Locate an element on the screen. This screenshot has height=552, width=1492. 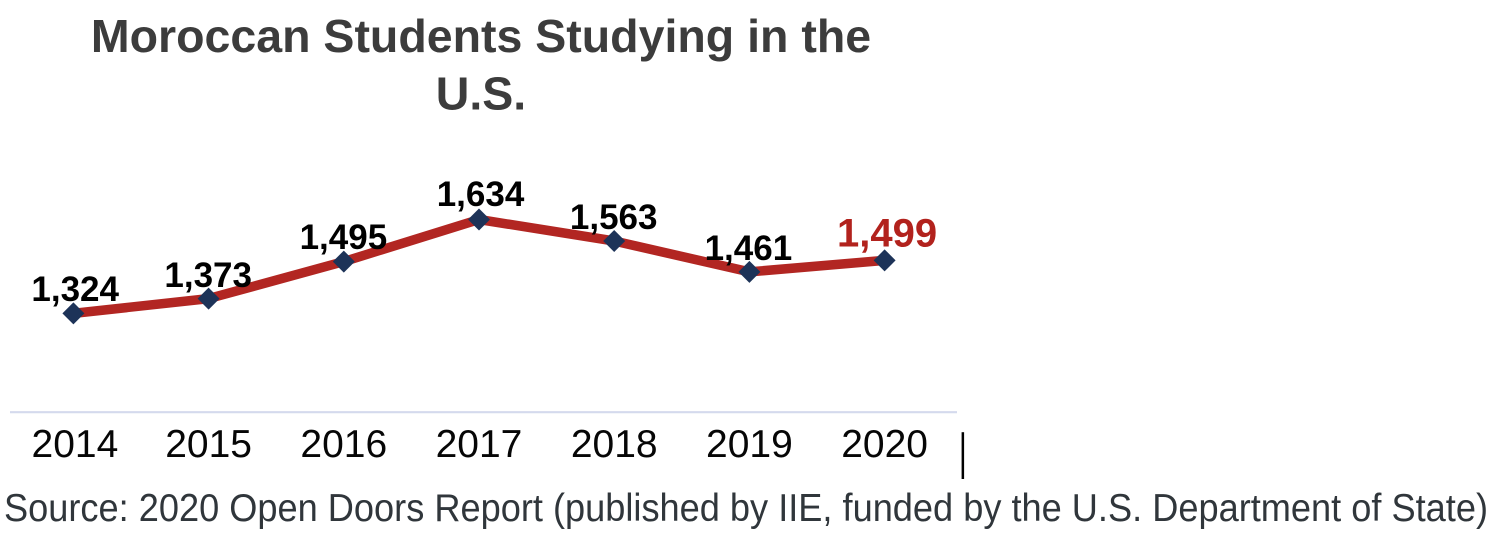
svg-text: 2014 is located at coordinates (75, 444).